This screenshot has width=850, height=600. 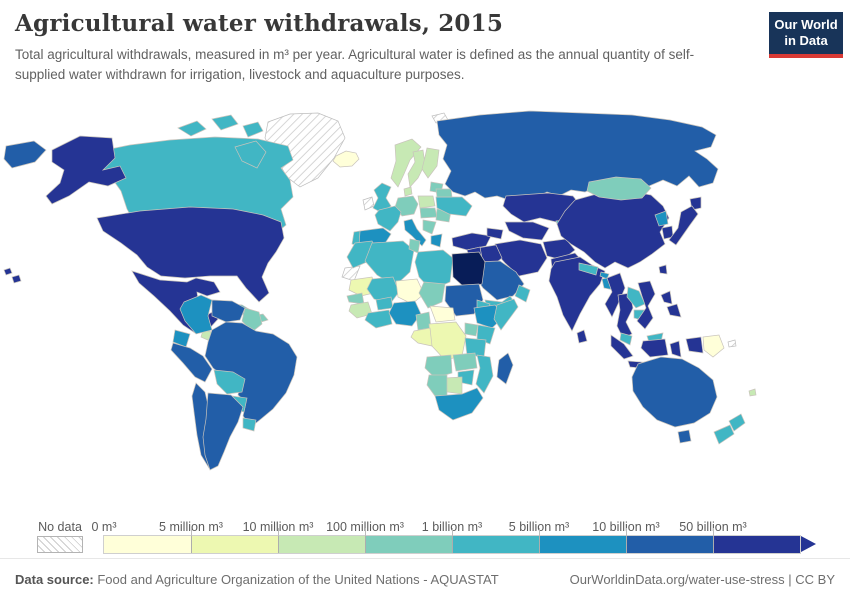 What do you see at coordinates (408, 191) in the screenshot?
I see `country-denmark: Denmark — 10–100 million m³` at bounding box center [408, 191].